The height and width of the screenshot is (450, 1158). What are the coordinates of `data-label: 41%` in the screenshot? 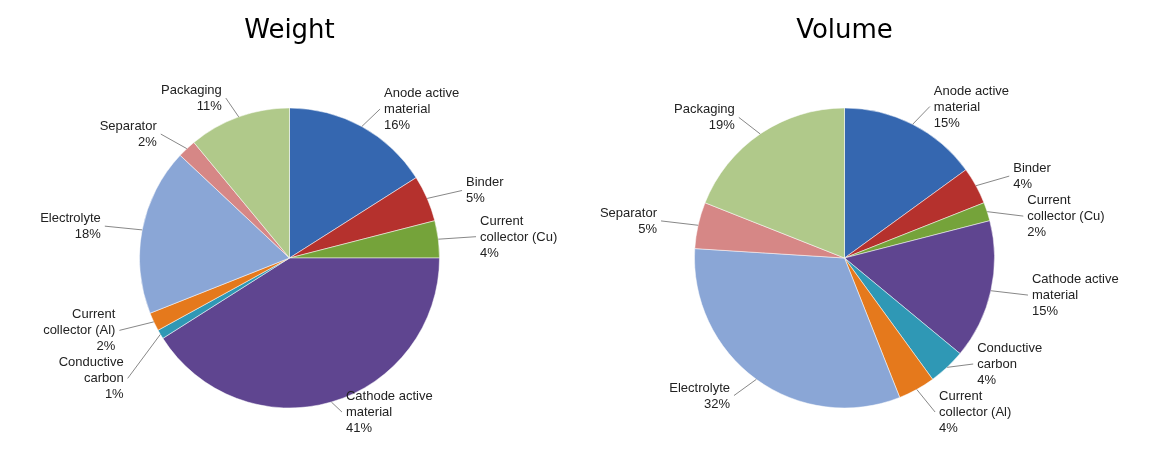 It's located at (359, 427).